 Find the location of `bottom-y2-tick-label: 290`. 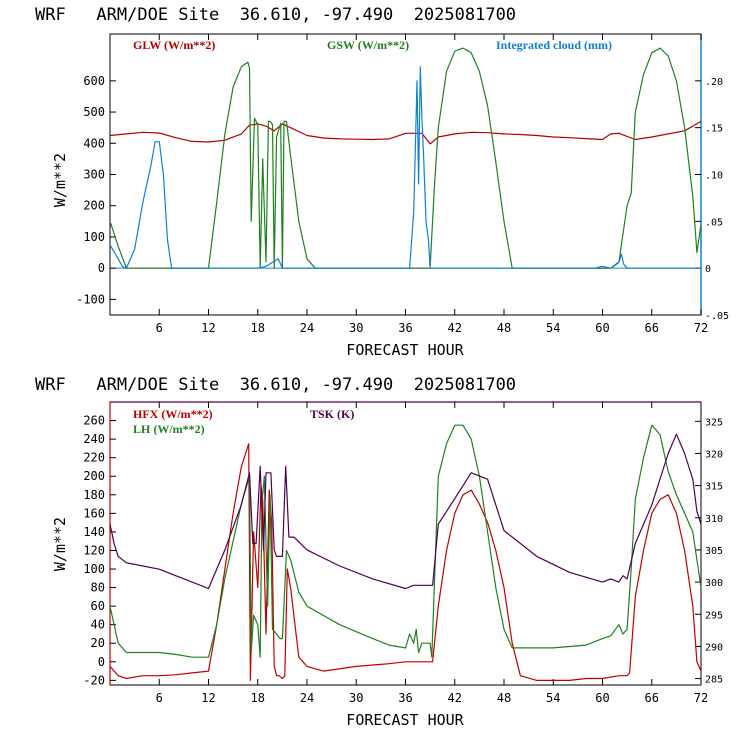

bottom-y2-tick-label: 290 is located at coordinates (714, 647).